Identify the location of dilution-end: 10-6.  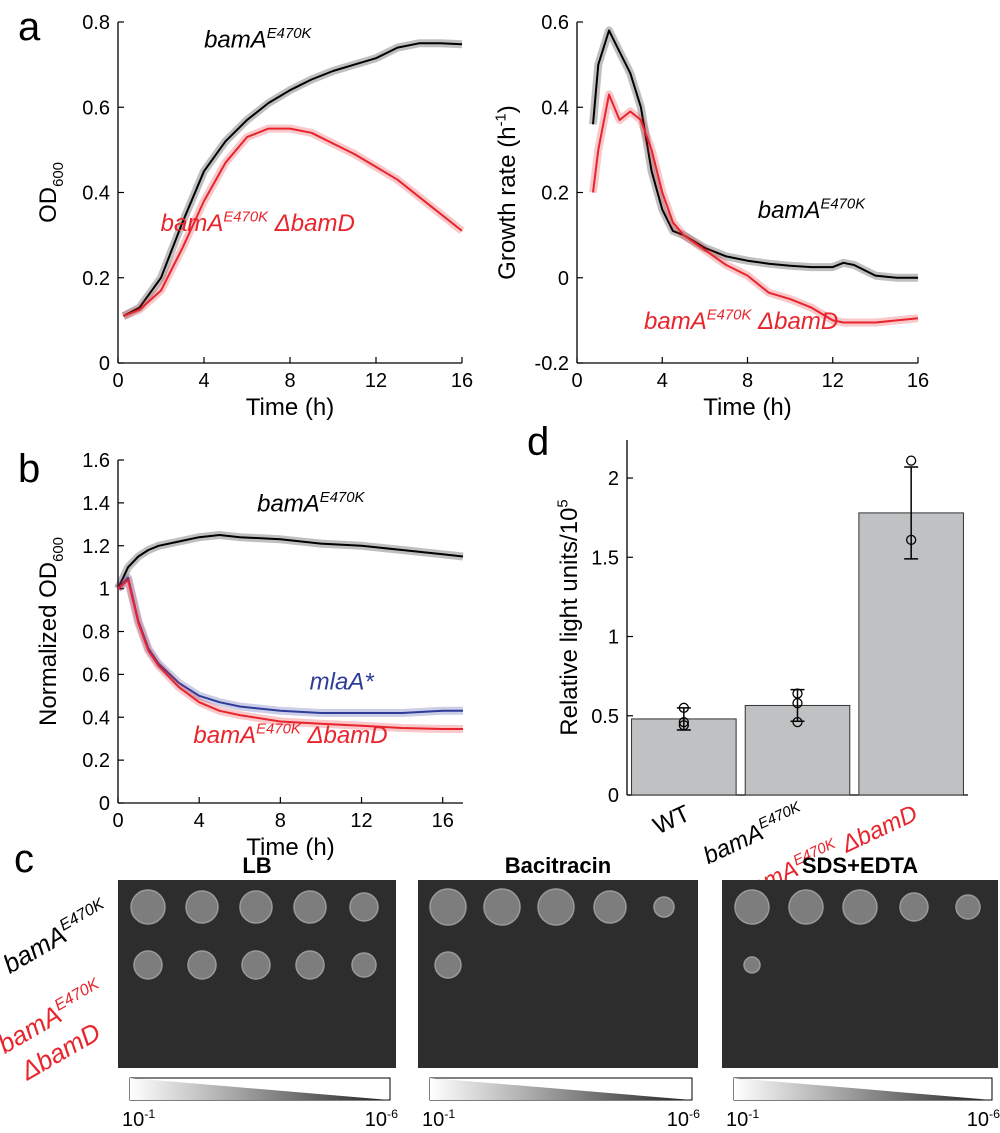
(683, 1119).